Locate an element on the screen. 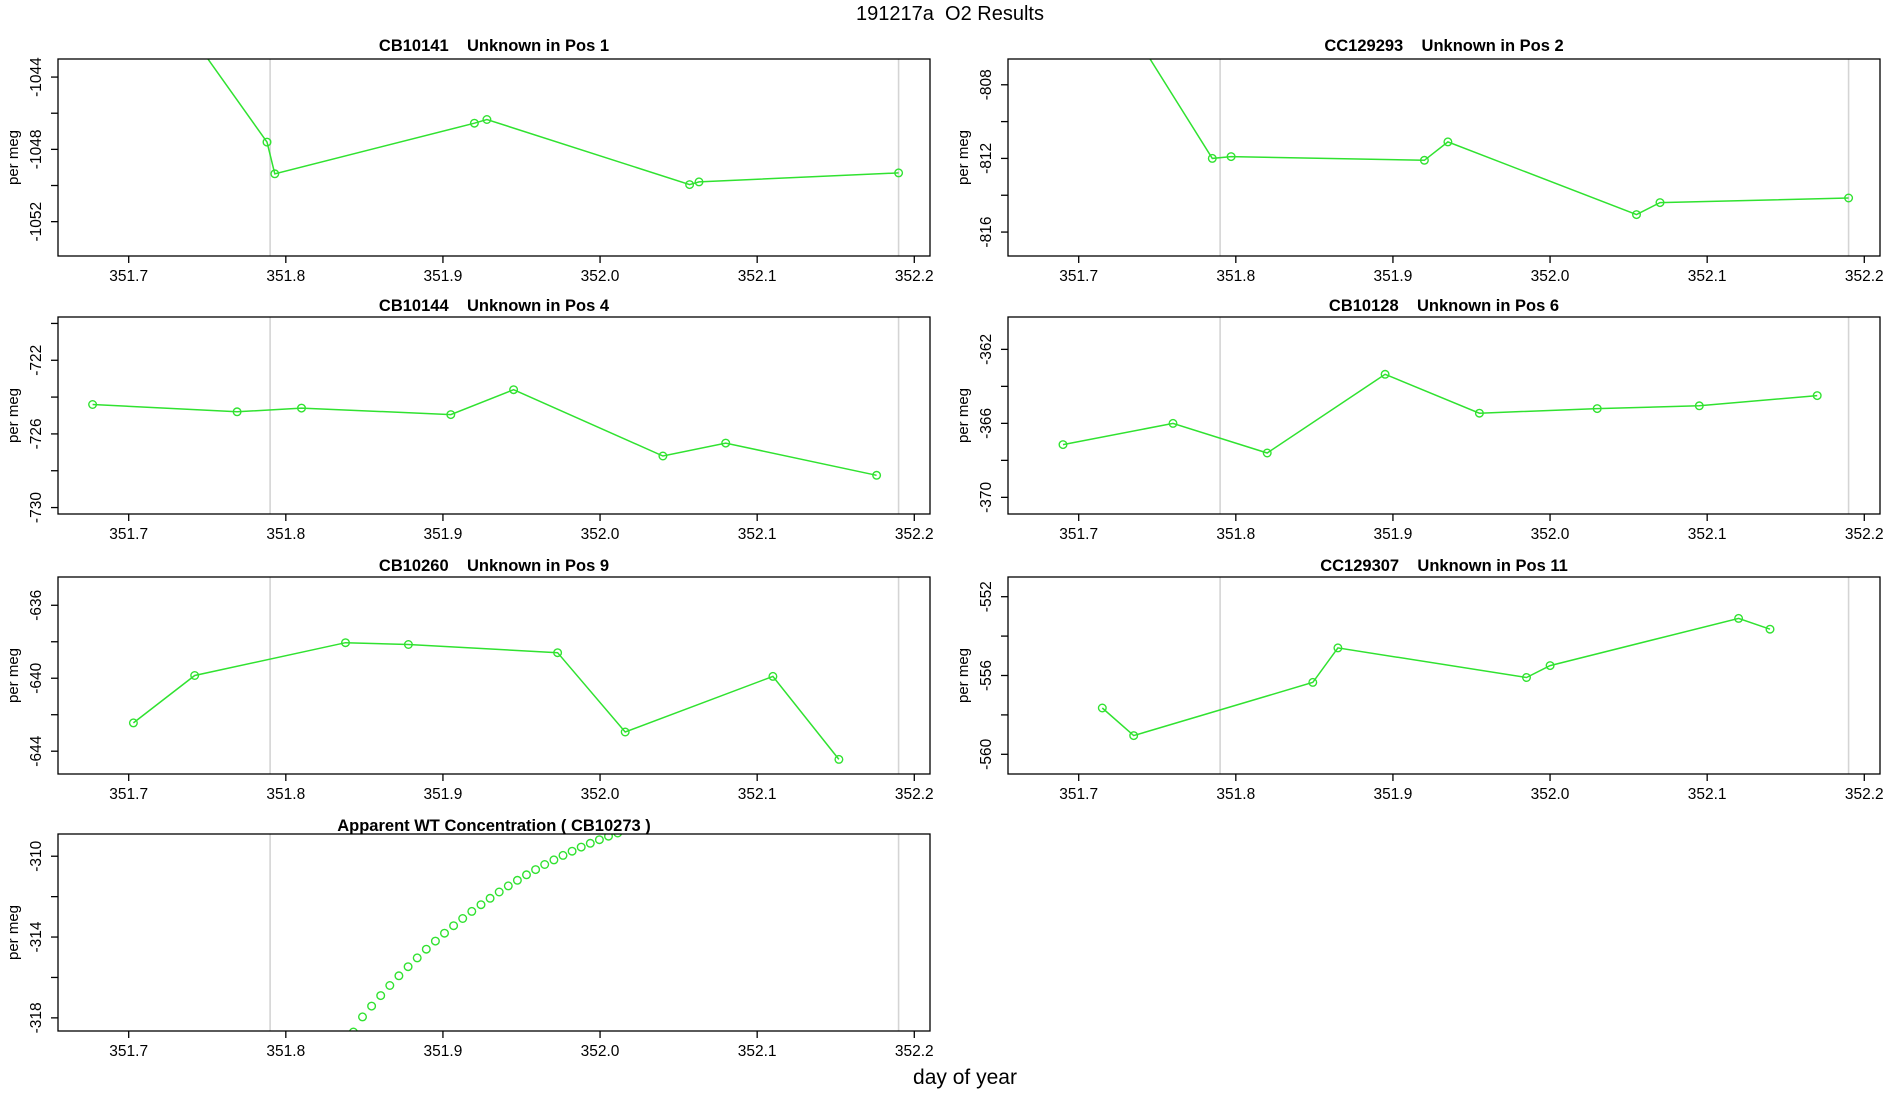 Image resolution: width=1900 pixels, height=1100 pixels. y-tick-label: -640 is located at coordinates (36, 677).